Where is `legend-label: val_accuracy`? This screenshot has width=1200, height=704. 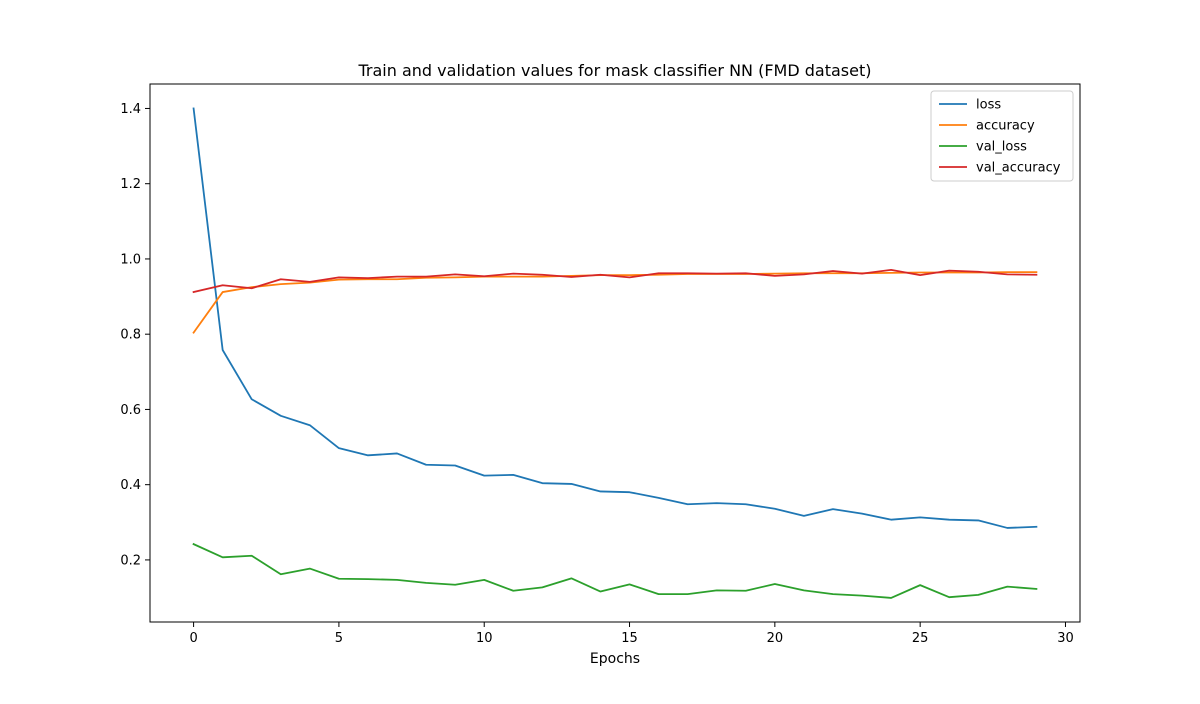
legend-label: val_accuracy is located at coordinates (1018, 168).